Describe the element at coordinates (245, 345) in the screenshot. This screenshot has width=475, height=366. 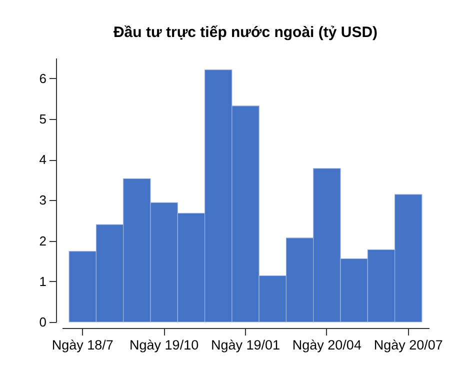
I see `x-tick-label: Ngày 19/01` at that location.